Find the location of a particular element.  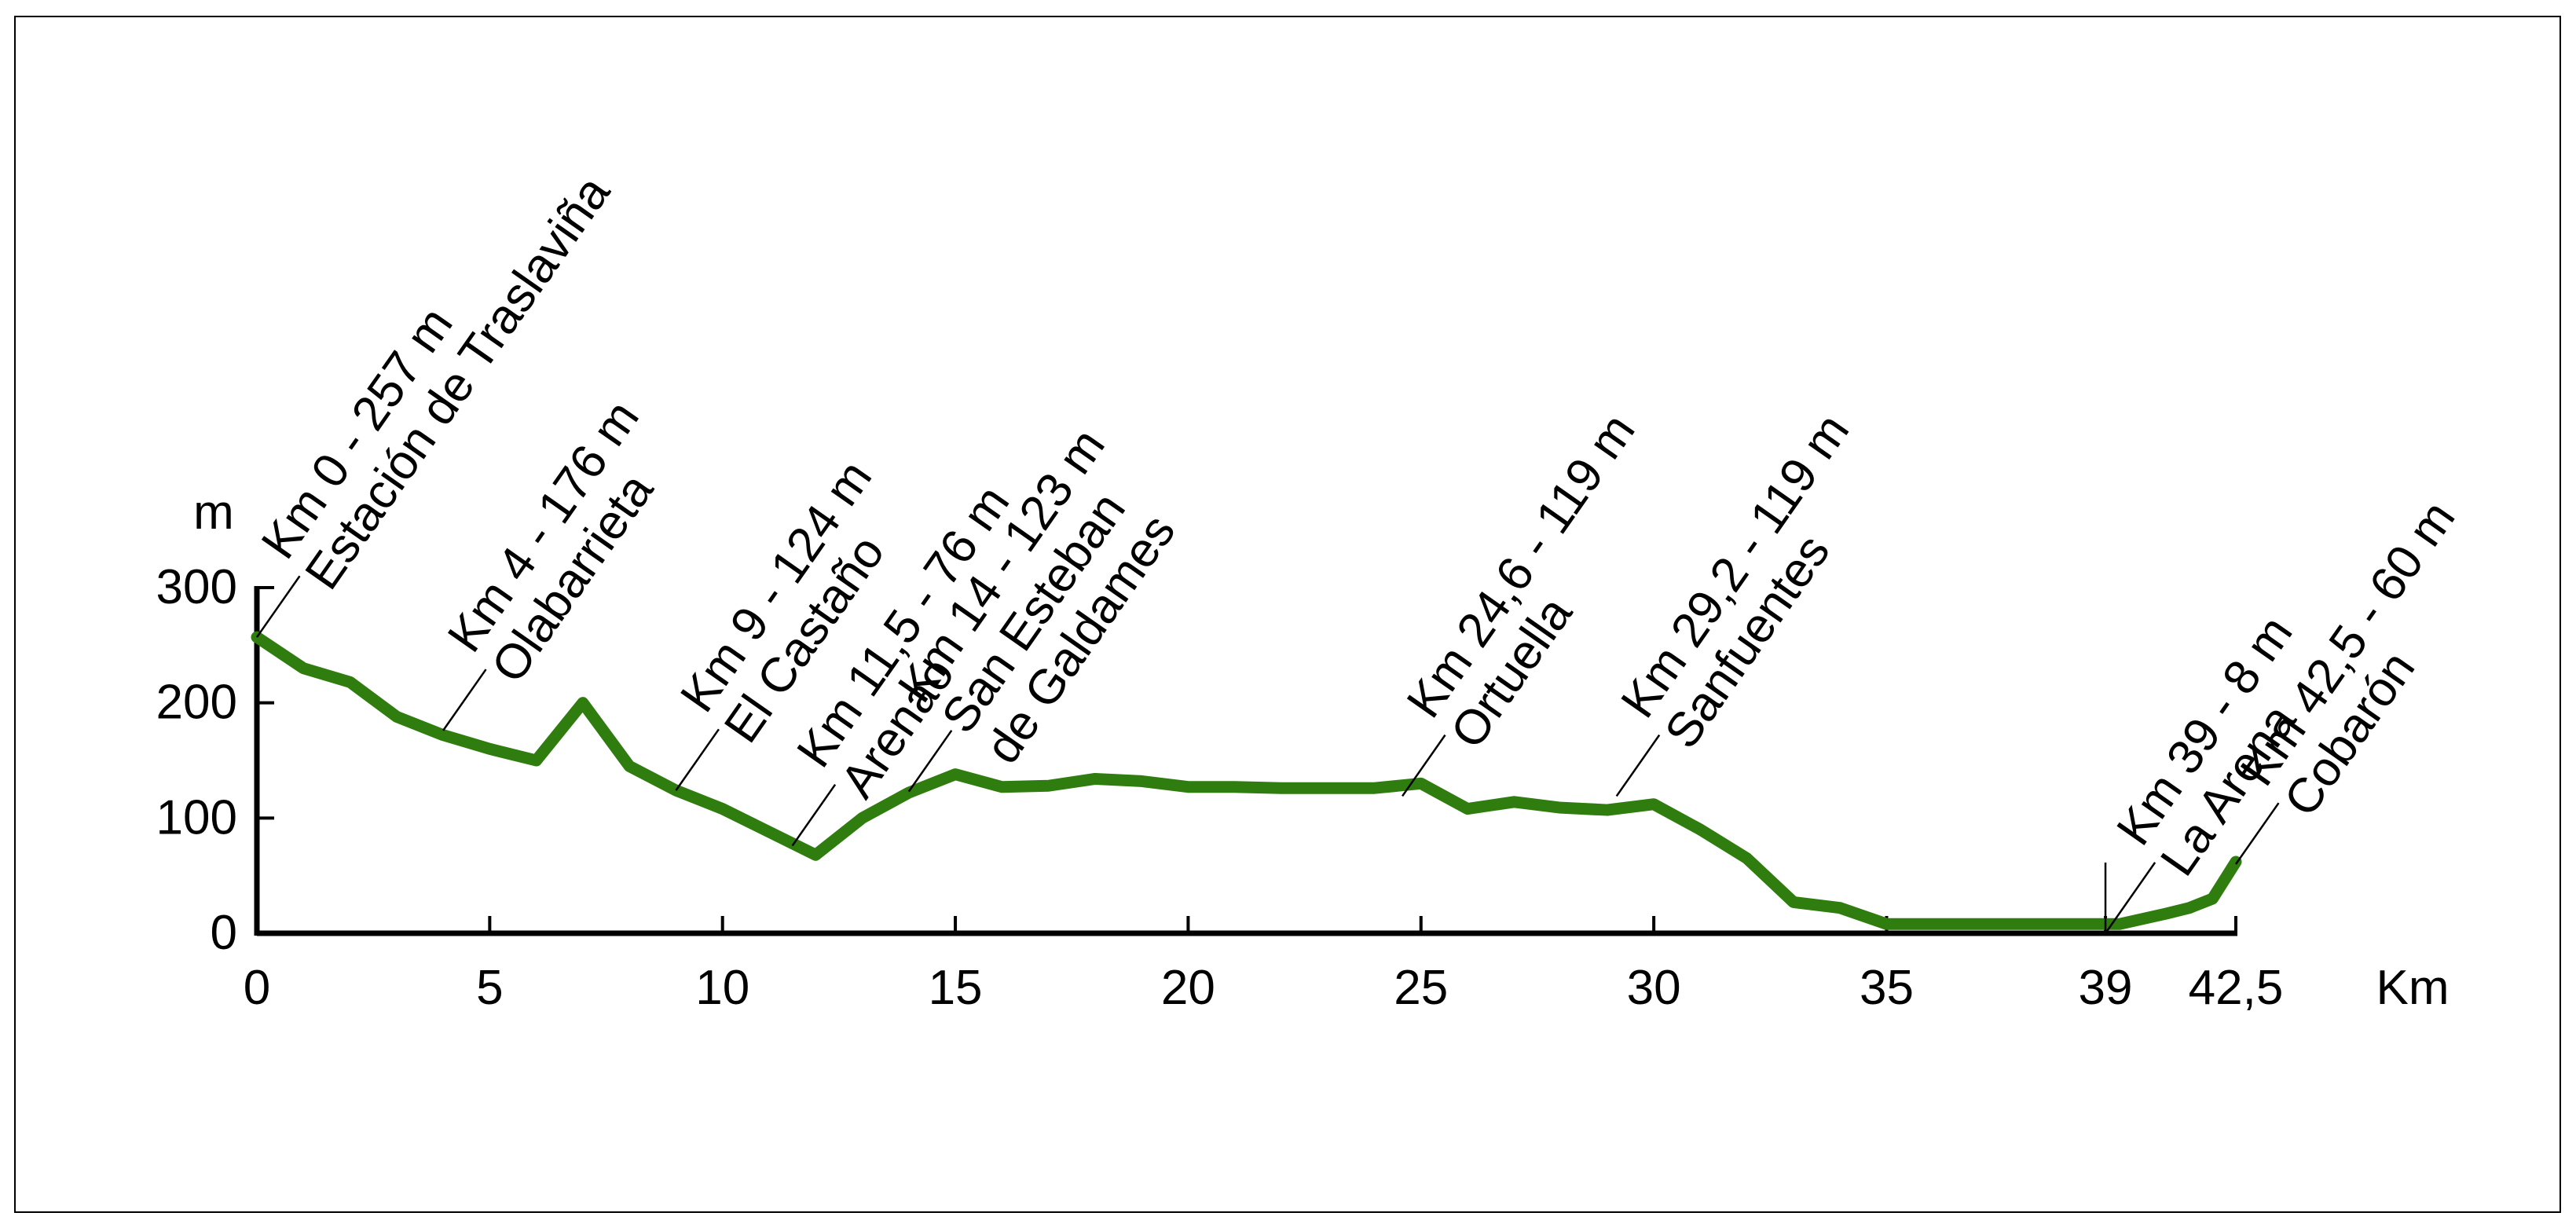

y-axis-label: m is located at coordinates (213, 513).